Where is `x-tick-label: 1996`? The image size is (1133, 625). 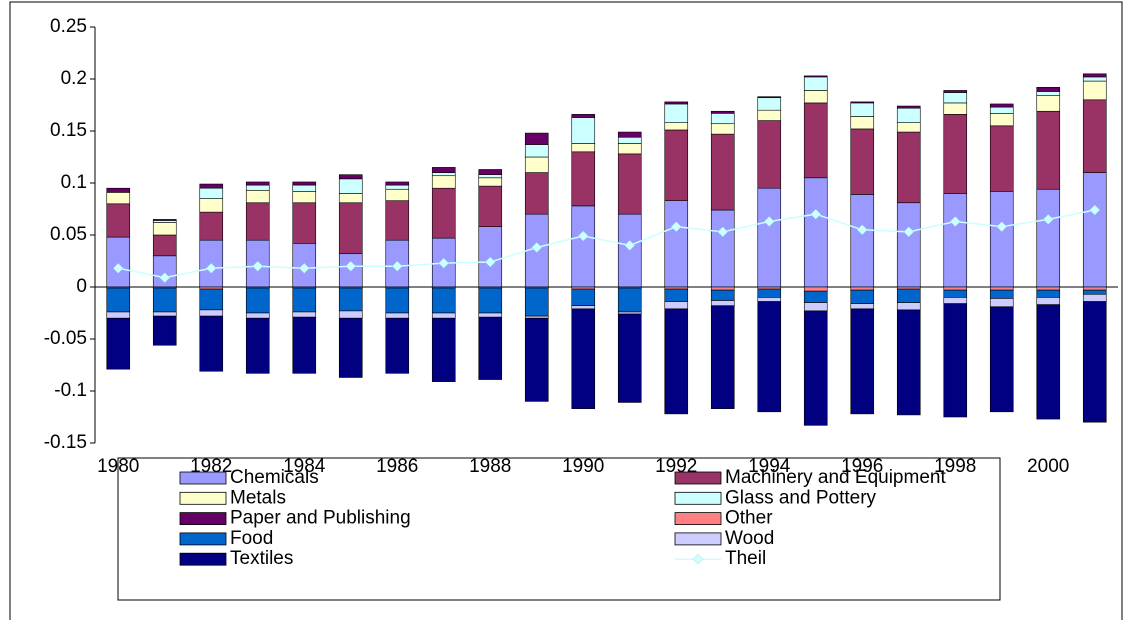 x-tick-label: 1996 is located at coordinates (862, 466).